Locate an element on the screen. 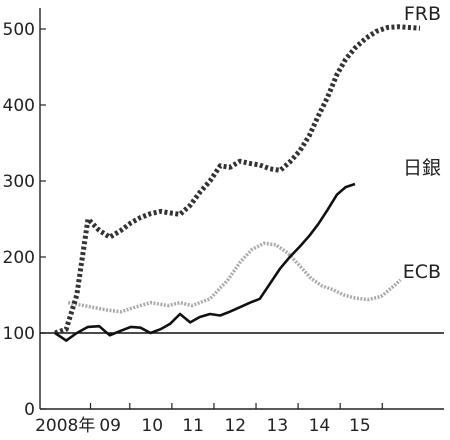 The width and height of the screenshot is (450, 440). series-label-1: 日銀 is located at coordinates (422, 168).